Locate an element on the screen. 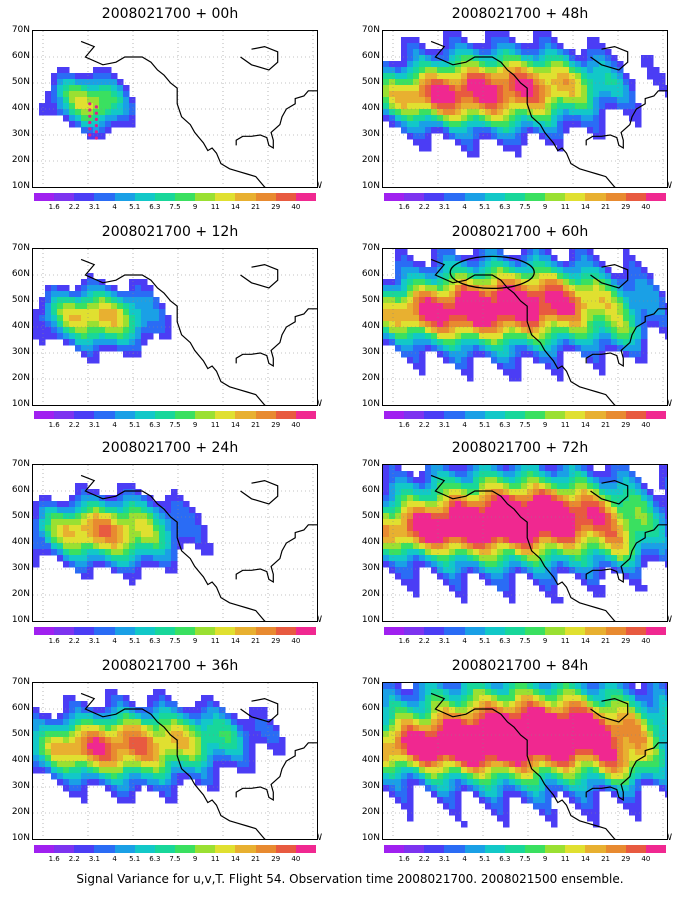 The width and height of the screenshot is (700, 900). colorbar-labels: 1.6 2.2 3.1 4 5.1 6.3 7.5 9 11 14 21 29 40 is located at coordinates (525, 426).